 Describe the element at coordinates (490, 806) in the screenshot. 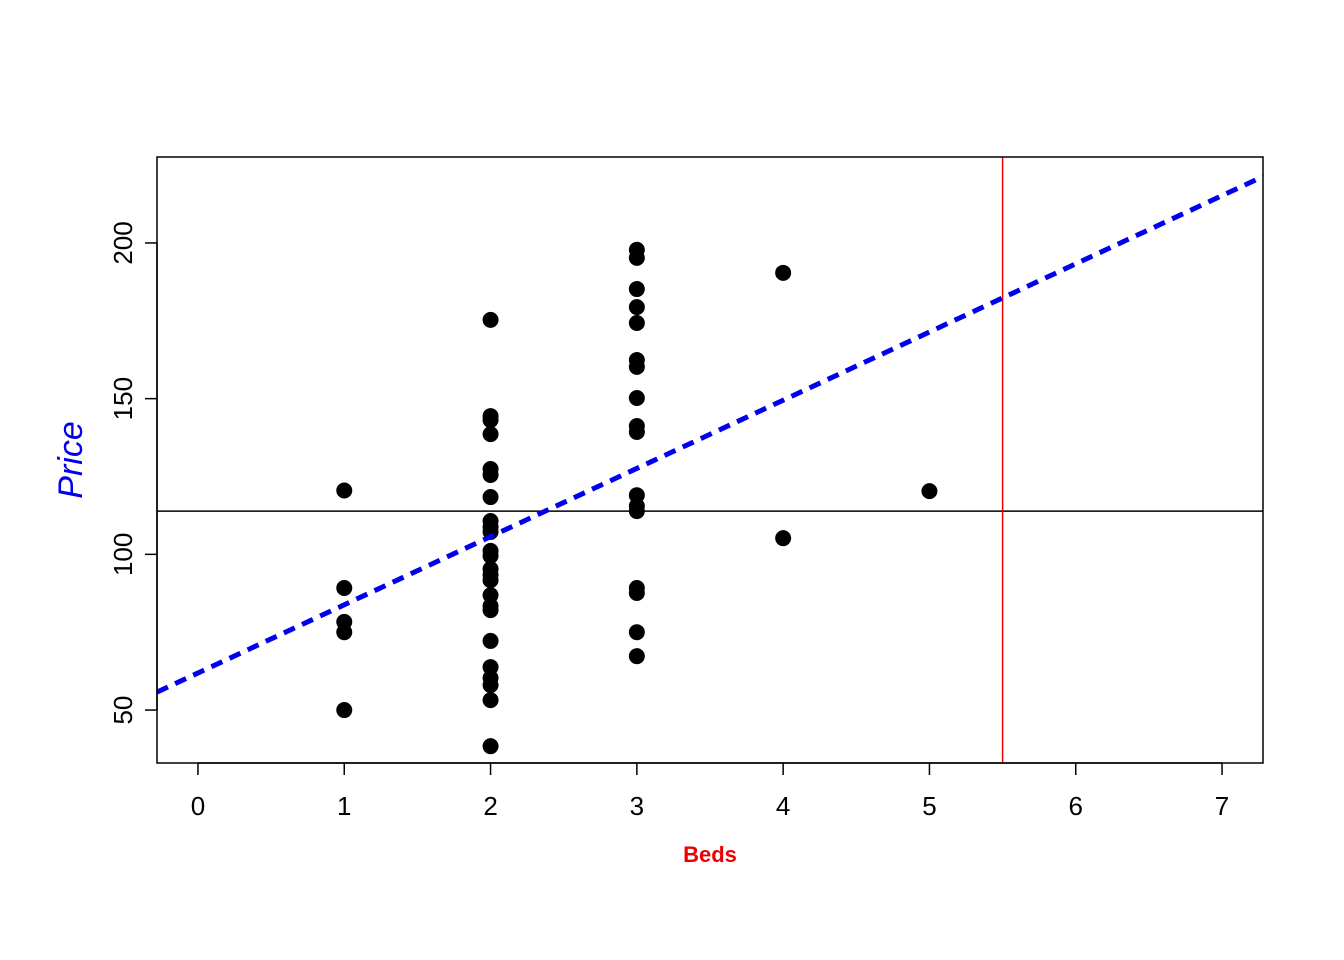

I see `x-tick-label: 2` at that location.